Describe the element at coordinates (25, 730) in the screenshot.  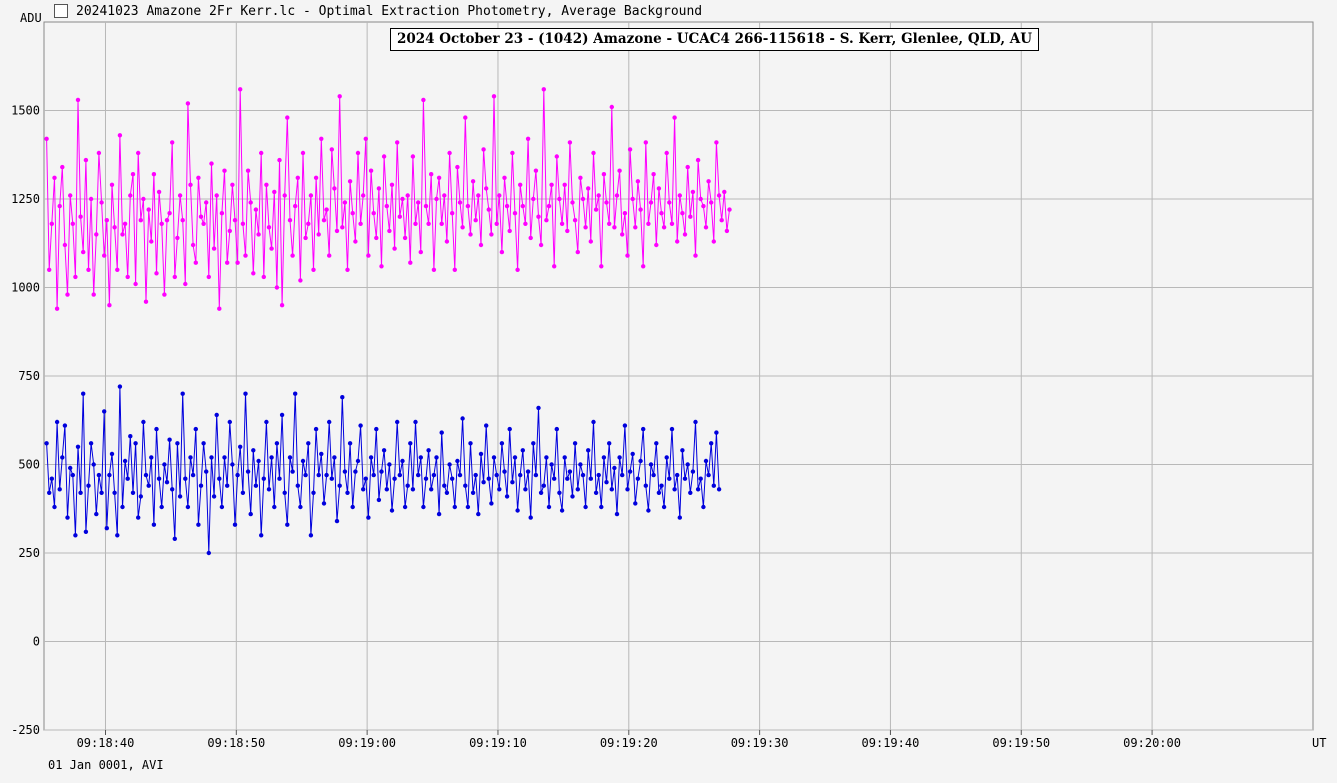
I see `y-tick-label: -250` at that location.